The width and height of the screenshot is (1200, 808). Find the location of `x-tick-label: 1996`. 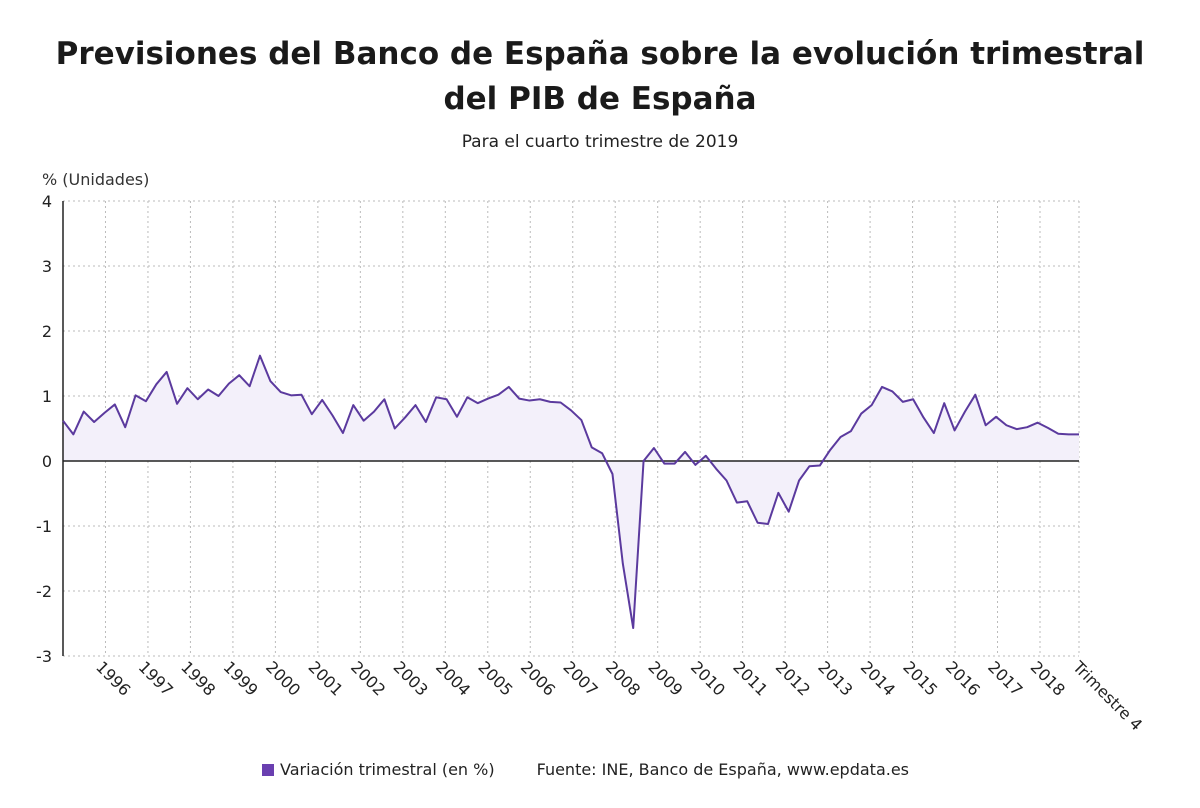

x-tick-label: 1996 is located at coordinates (113, 678).